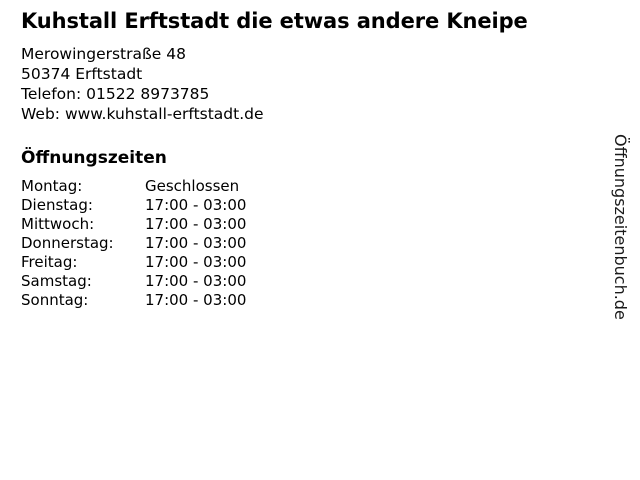 Image resolution: width=640 pixels, height=480 pixels. Describe the element at coordinates (192, 186) in the screenshot. I see `day-hours: Geschlossen` at that location.